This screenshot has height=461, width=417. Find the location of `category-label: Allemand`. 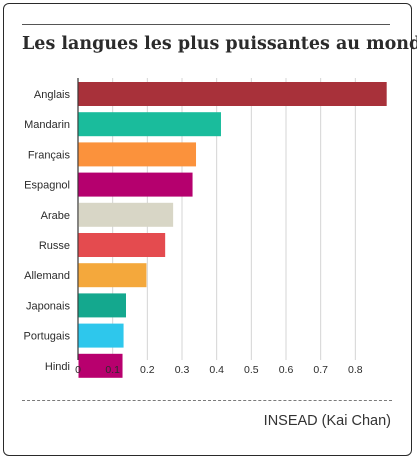

category-label: Allemand is located at coordinates (47, 276).